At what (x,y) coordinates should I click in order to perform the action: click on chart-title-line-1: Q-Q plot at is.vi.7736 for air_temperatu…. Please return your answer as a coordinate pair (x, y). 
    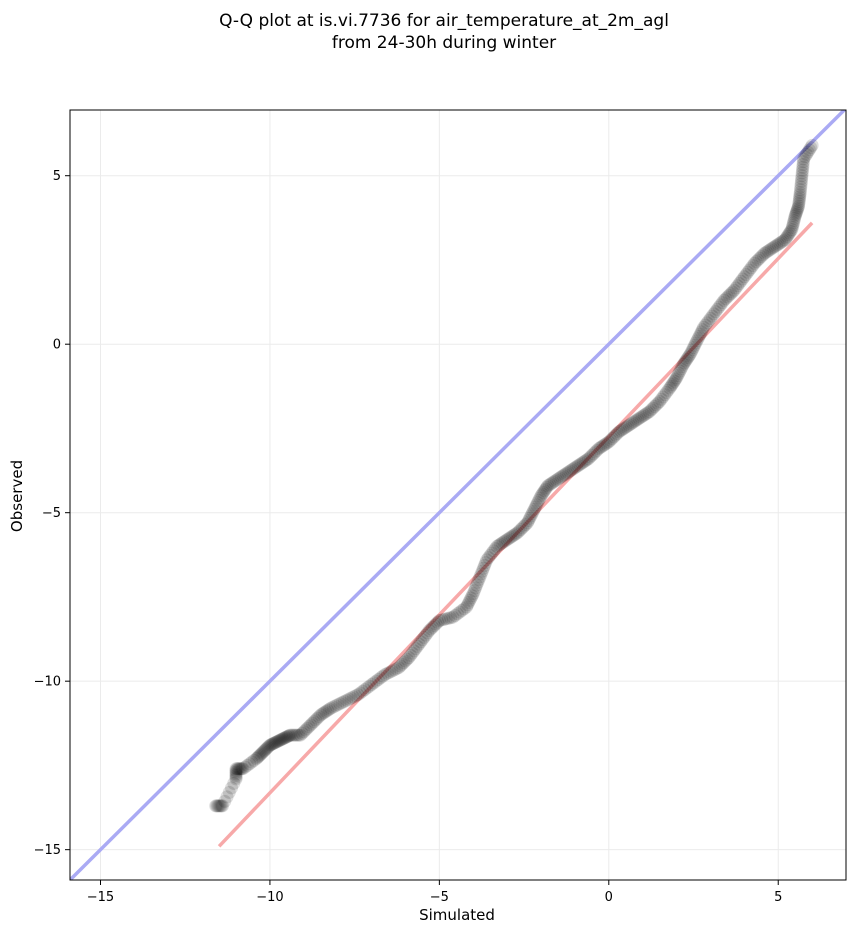
    Looking at the image, I should click on (444, 21).